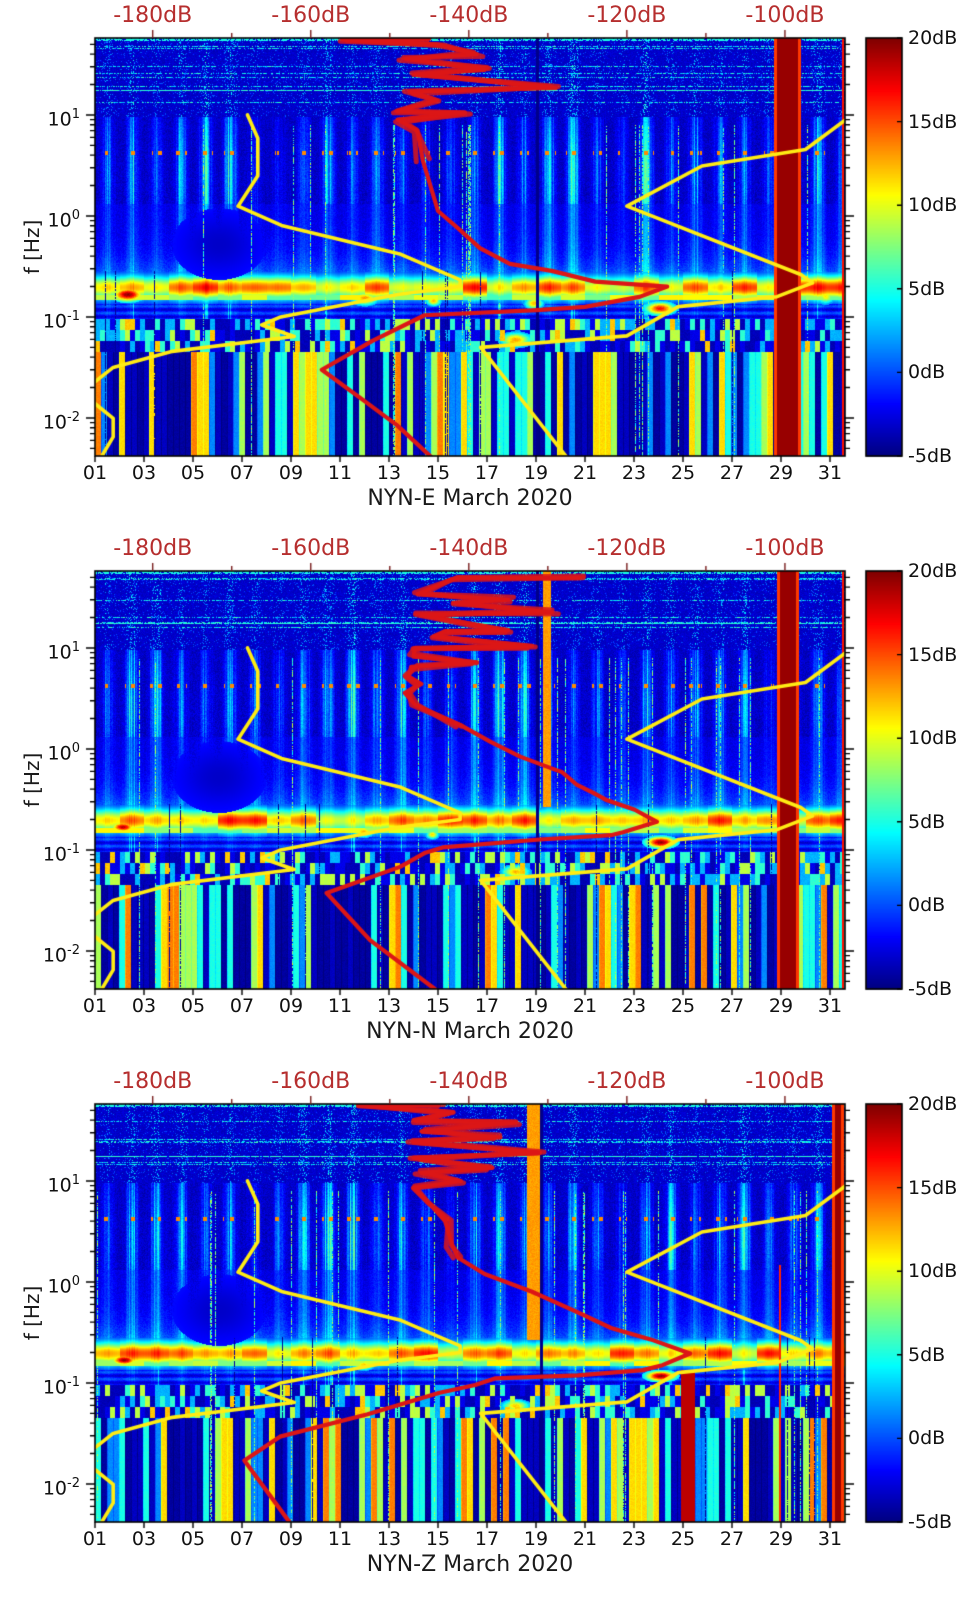 The width and height of the screenshot is (962, 1599). I want to click on y-tick-exponent: -1, so click(73, 849).